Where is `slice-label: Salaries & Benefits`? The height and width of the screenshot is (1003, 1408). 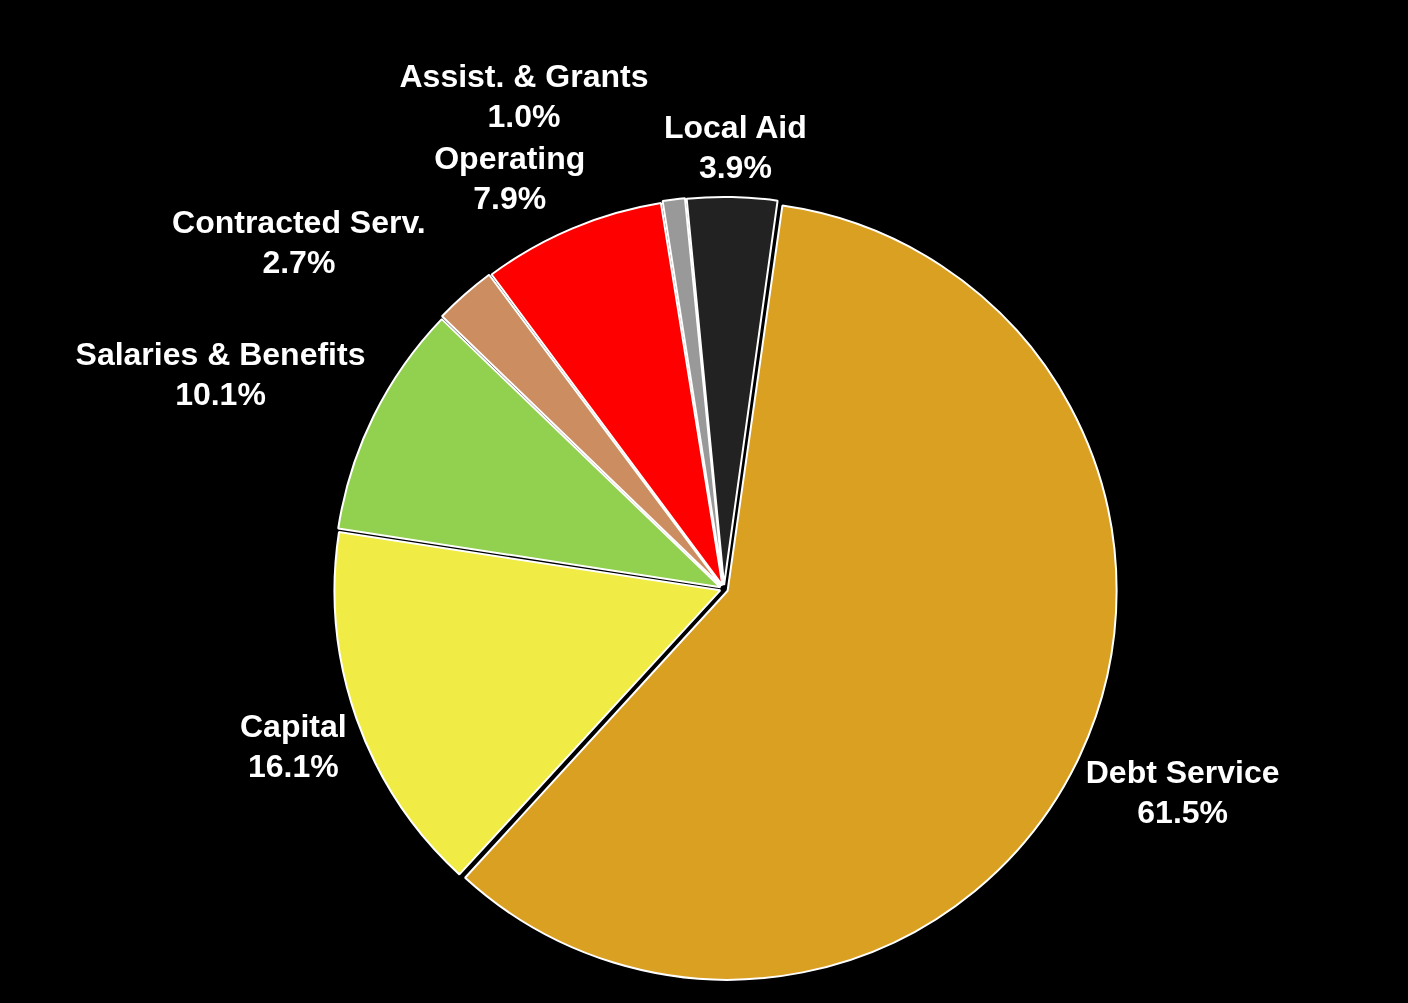
slice-label: Salaries & Benefits is located at coordinates (220, 354).